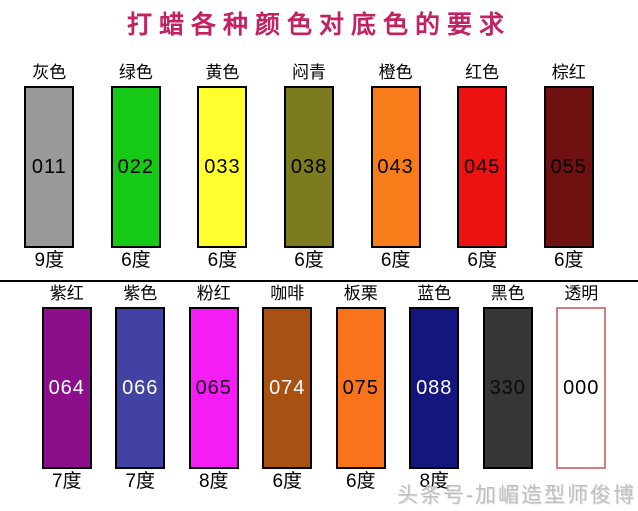 The width and height of the screenshot is (638, 511). I want to click on color-column-033: 黄色 033 6度, so click(222, 167).